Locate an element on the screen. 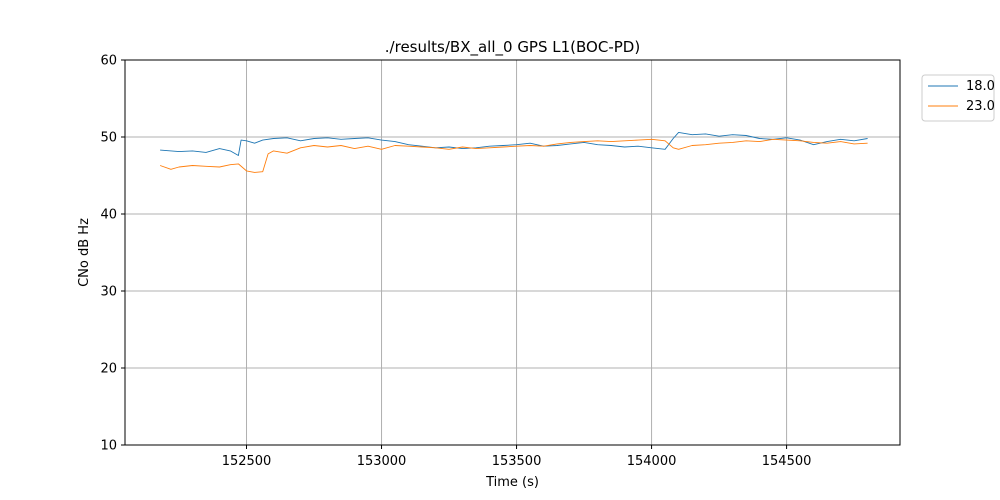 Image resolution: width=1000 pixels, height=500 pixels. y-tick-label: 30 is located at coordinates (108, 292).